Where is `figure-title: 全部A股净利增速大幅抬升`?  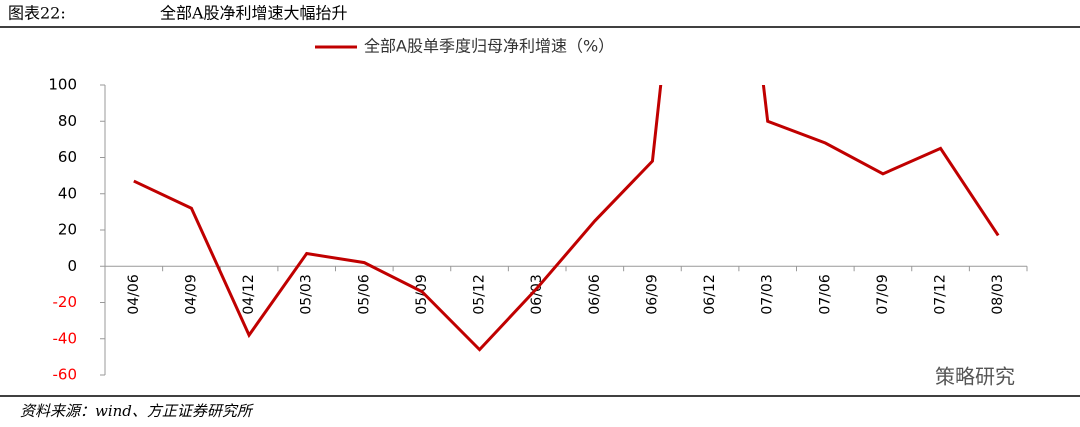 figure-title: 全部A股净利增速大幅抬升 is located at coordinates (254, 13).